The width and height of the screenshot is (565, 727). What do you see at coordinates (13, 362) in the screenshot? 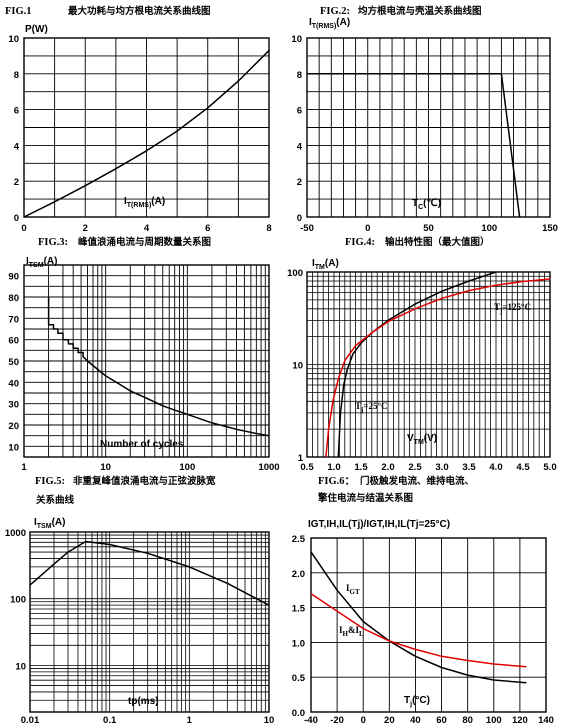
I see `y-tick-label: 50` at bounding box center [13, 362].